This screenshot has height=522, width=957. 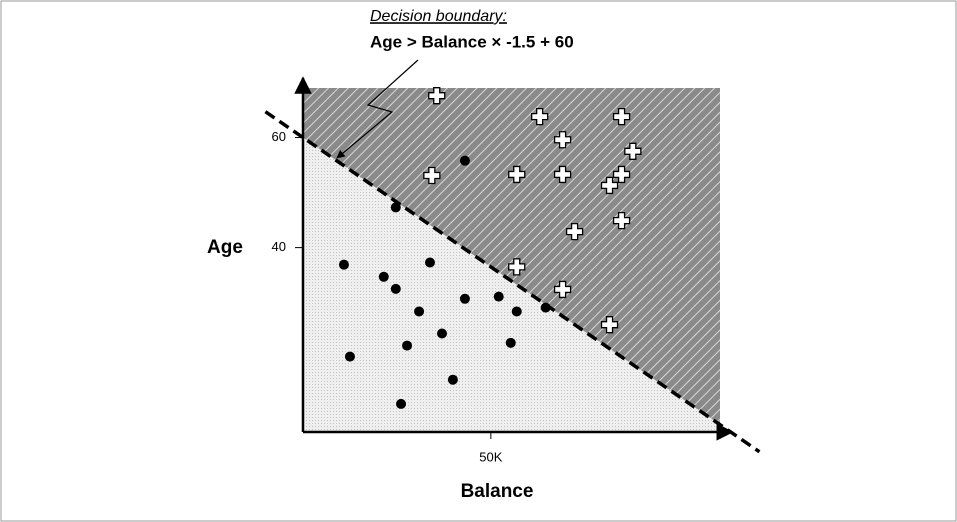 What do you see at coordinates (497, 491) in the screenshot?
I see `x-axis-label: Balance` at bounding box center [497, 491].